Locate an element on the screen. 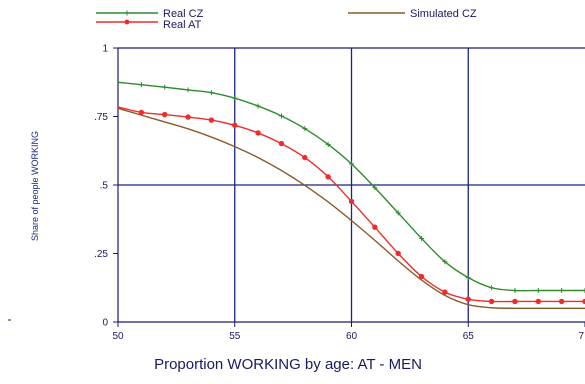 The image size is (585, 384). legend-item-real-cz: Real CZ is located at coordinates (150, 14).